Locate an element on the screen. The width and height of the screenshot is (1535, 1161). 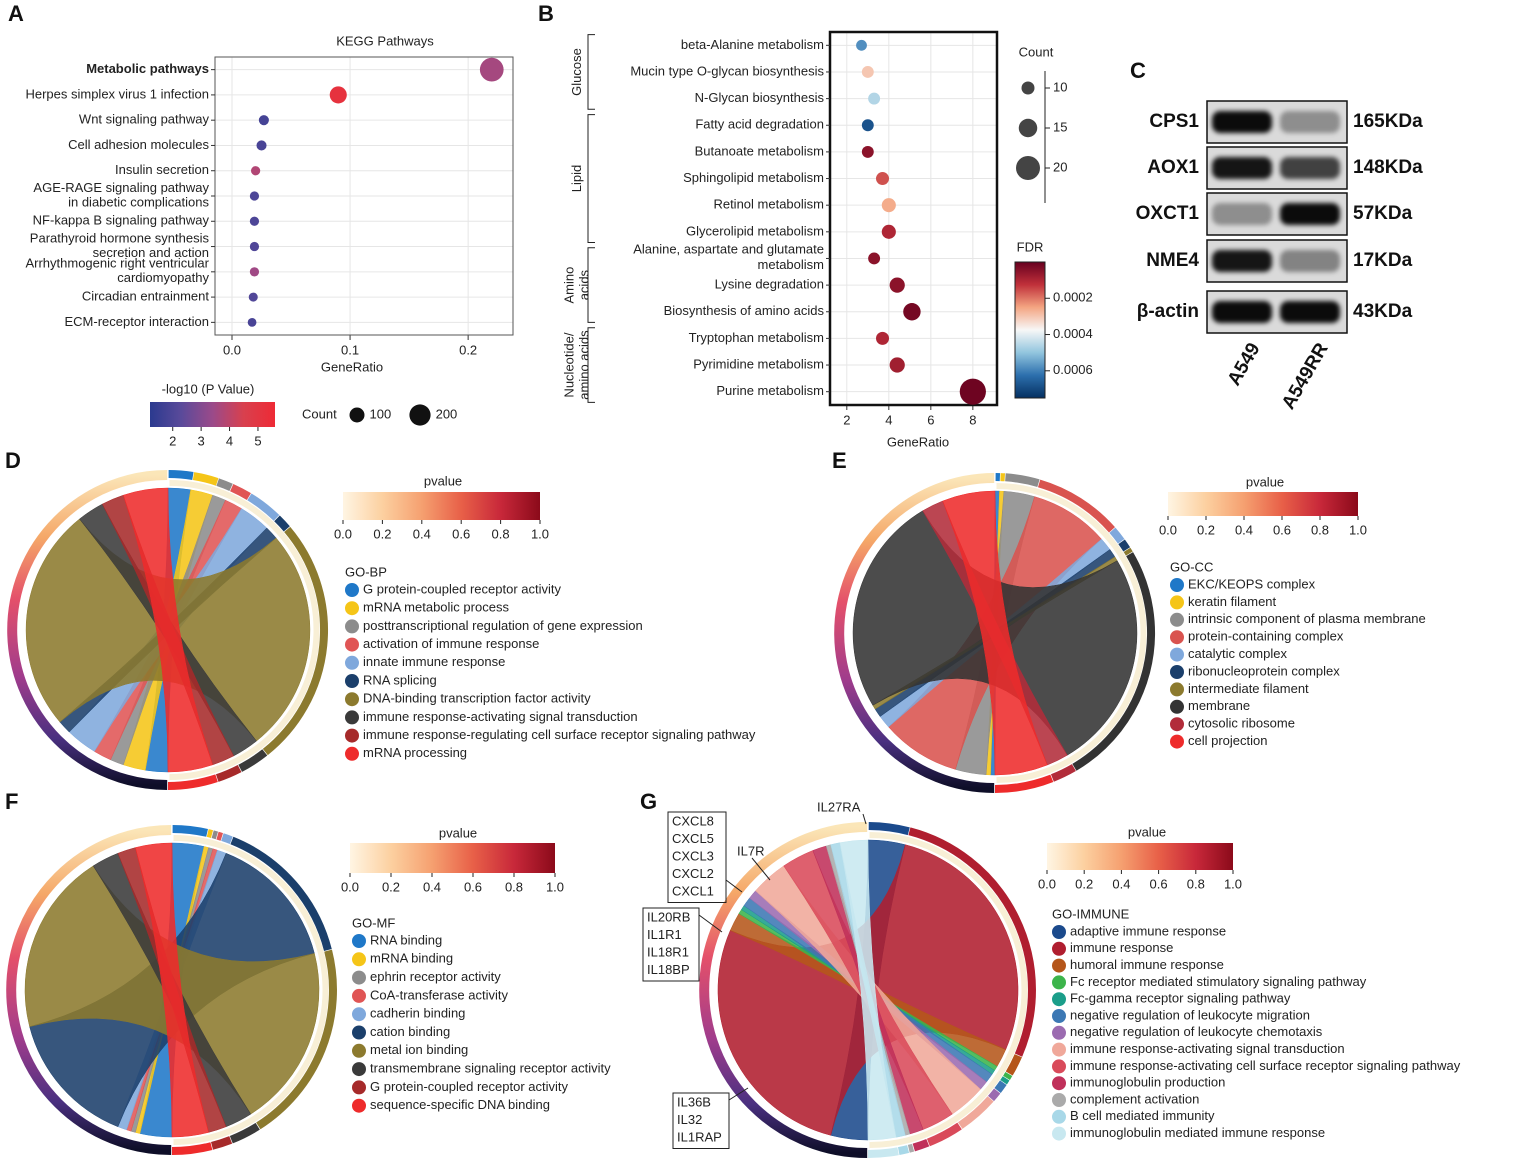
y-tick-label: Tryptophan metabolism is located at coordinates (756, 337).